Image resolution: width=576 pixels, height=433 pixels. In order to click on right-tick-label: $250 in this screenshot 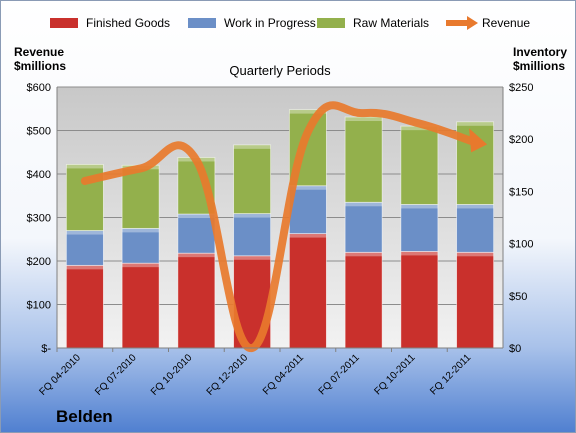, I will do `click(521, 88)`.